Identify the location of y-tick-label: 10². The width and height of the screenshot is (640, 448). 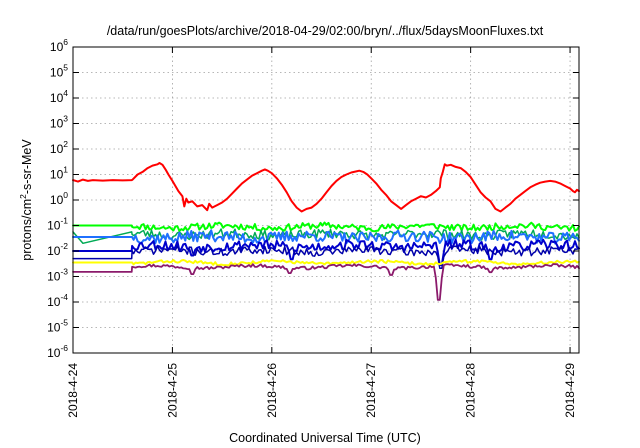
(59, 147).